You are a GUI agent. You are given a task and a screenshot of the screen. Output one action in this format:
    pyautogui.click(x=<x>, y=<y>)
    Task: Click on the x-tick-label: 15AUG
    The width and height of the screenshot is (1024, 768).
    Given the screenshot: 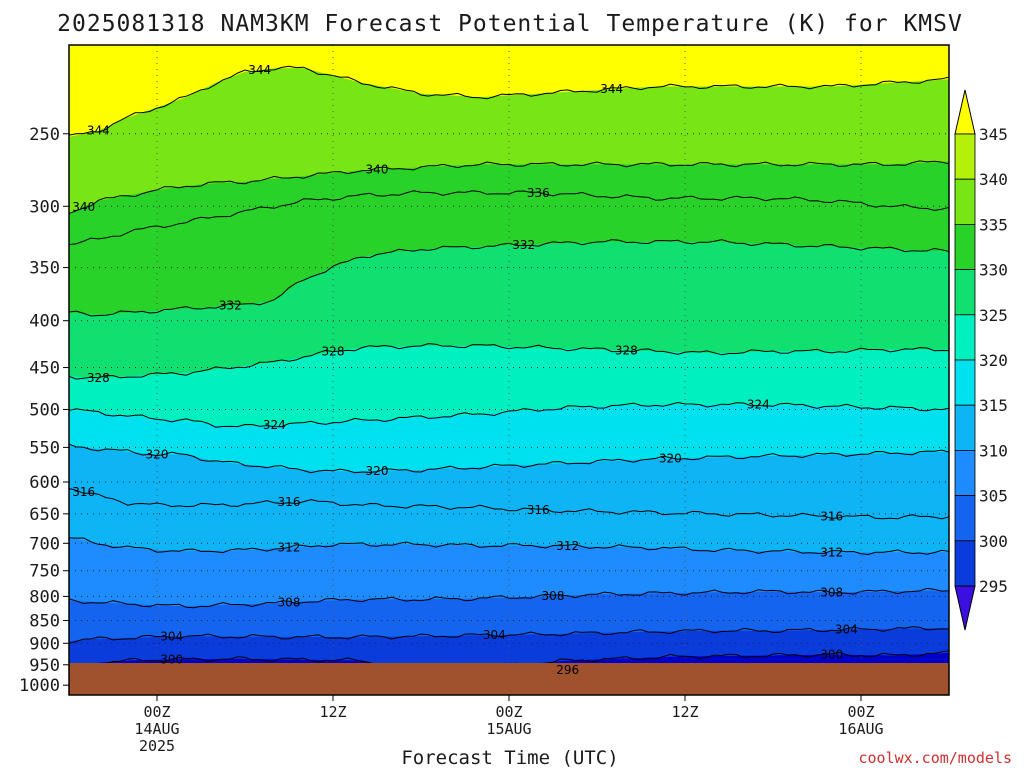 What is the action you would take?
    pyautogui.click(x=508, y=729)
    